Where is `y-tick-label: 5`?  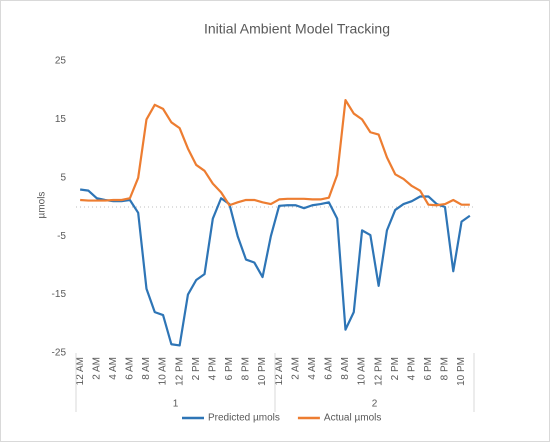 y-tick-label: 5 is located at coordinates (63, 177).